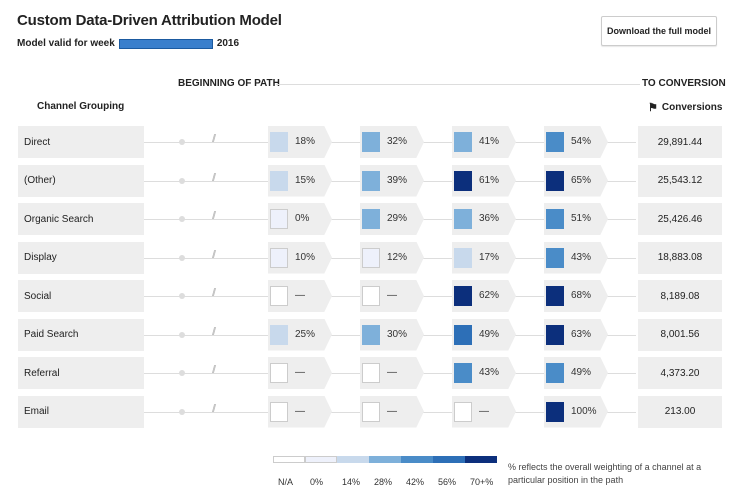 Image resolution: width=735 pixels, height=501 pixels. Describe the element at coordinates (81, 257) in the screenshot. I see `channel-name: Display` at that location.